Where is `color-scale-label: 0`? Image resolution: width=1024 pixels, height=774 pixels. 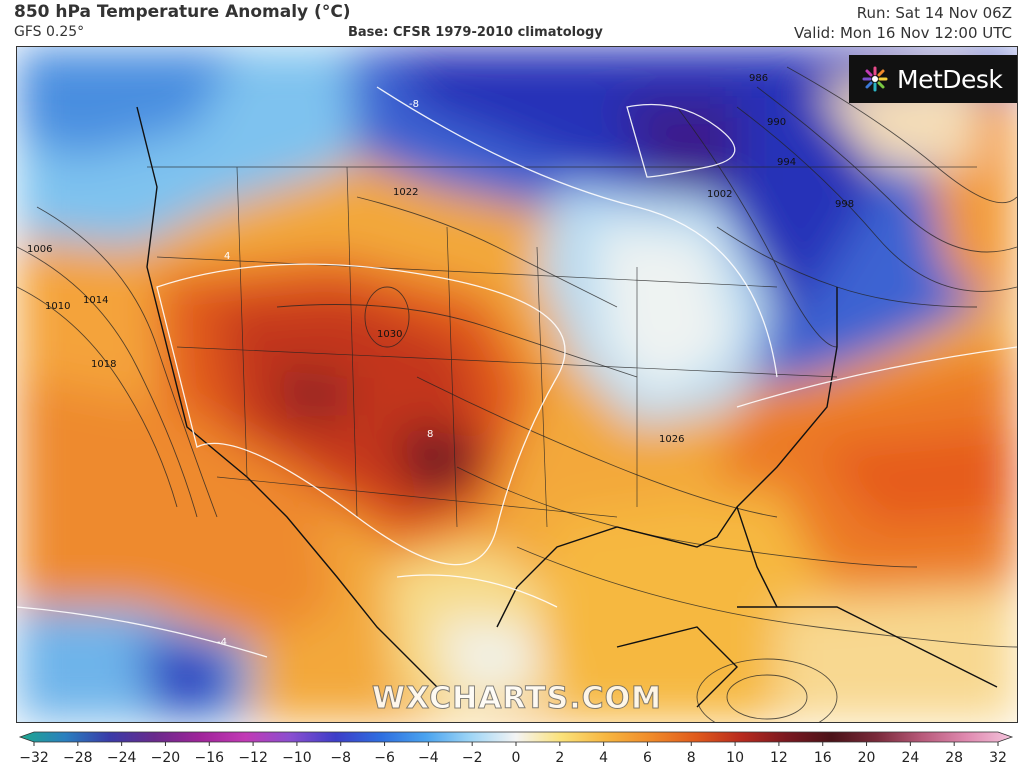
color-scale-label: 0 is located at coordinates (516, 758).